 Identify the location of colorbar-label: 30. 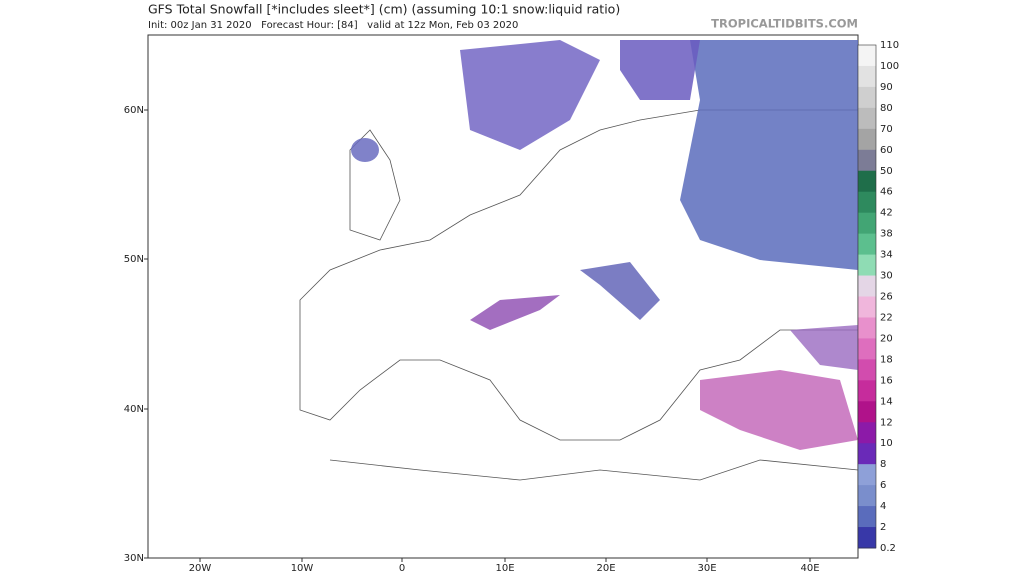
(886, 276).